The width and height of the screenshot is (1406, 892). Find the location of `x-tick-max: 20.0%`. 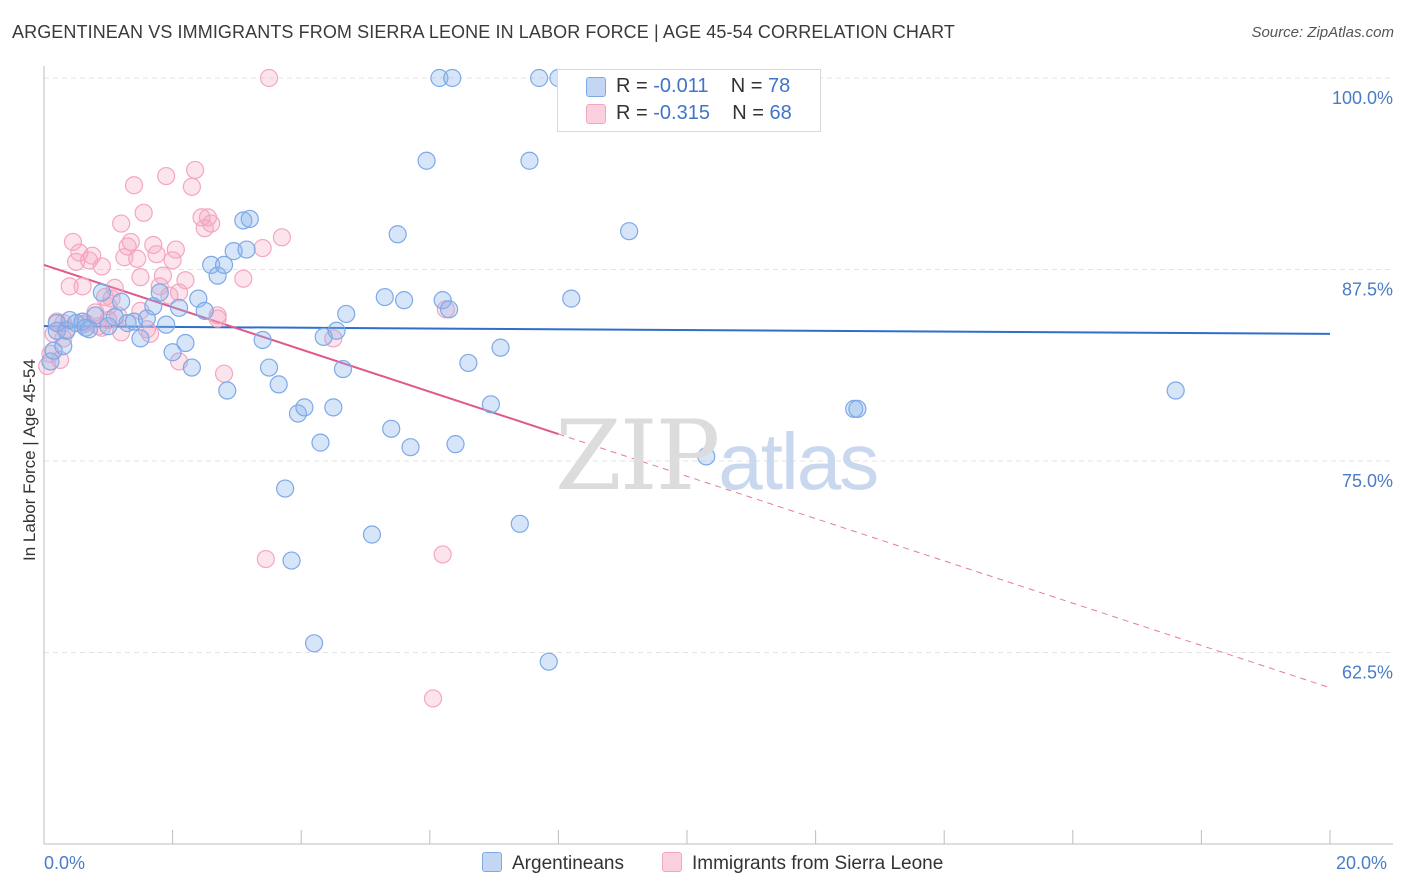

x-tick-max: 20.0% is located at coordinates (1362, 863).